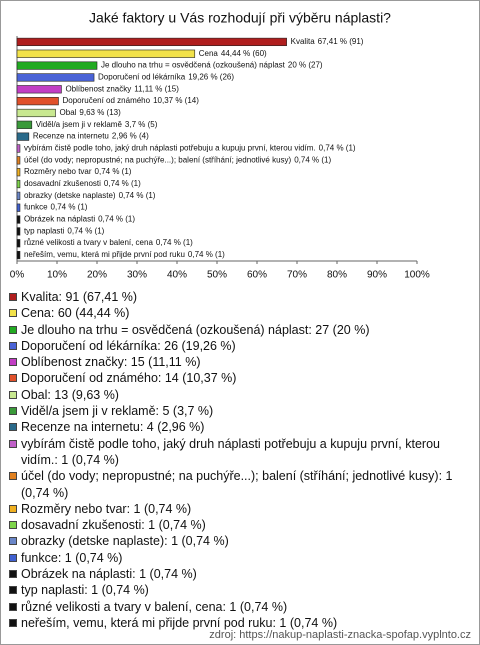 This screenshot has height=645, width=480. What do you see at coordinates (240, 411) in the screenshot?
I see `legend-item: Viděl/a jsem ji v reklamě: 5 (3,7 %)` at bounding box center [240, 411].